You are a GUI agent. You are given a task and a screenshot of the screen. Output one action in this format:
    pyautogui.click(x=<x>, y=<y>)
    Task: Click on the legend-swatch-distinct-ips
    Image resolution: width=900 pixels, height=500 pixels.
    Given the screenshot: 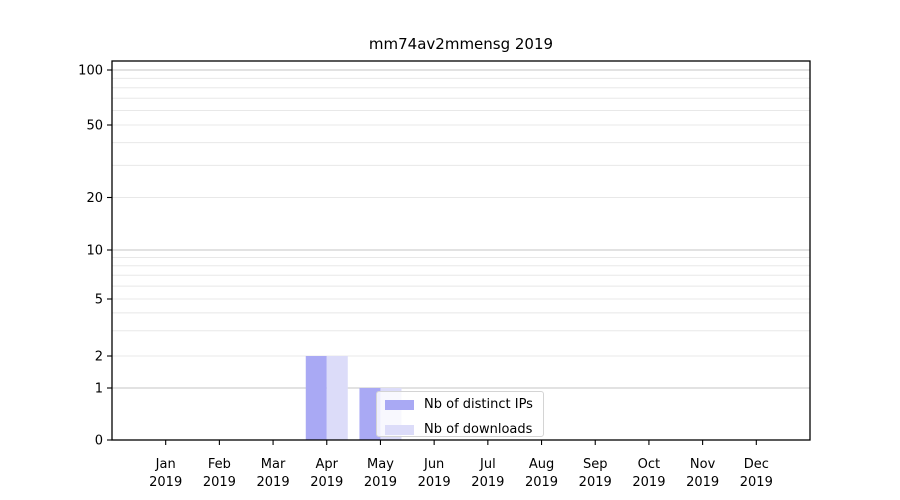 What is the action you would take?
    pyautogui.click(x=399, y=405)
    